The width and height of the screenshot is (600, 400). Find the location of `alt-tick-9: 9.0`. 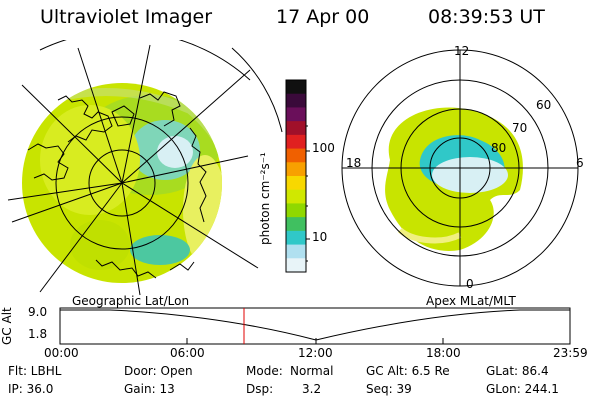

alt-tick-9: 9.0 is located at coordinates (38, 312).